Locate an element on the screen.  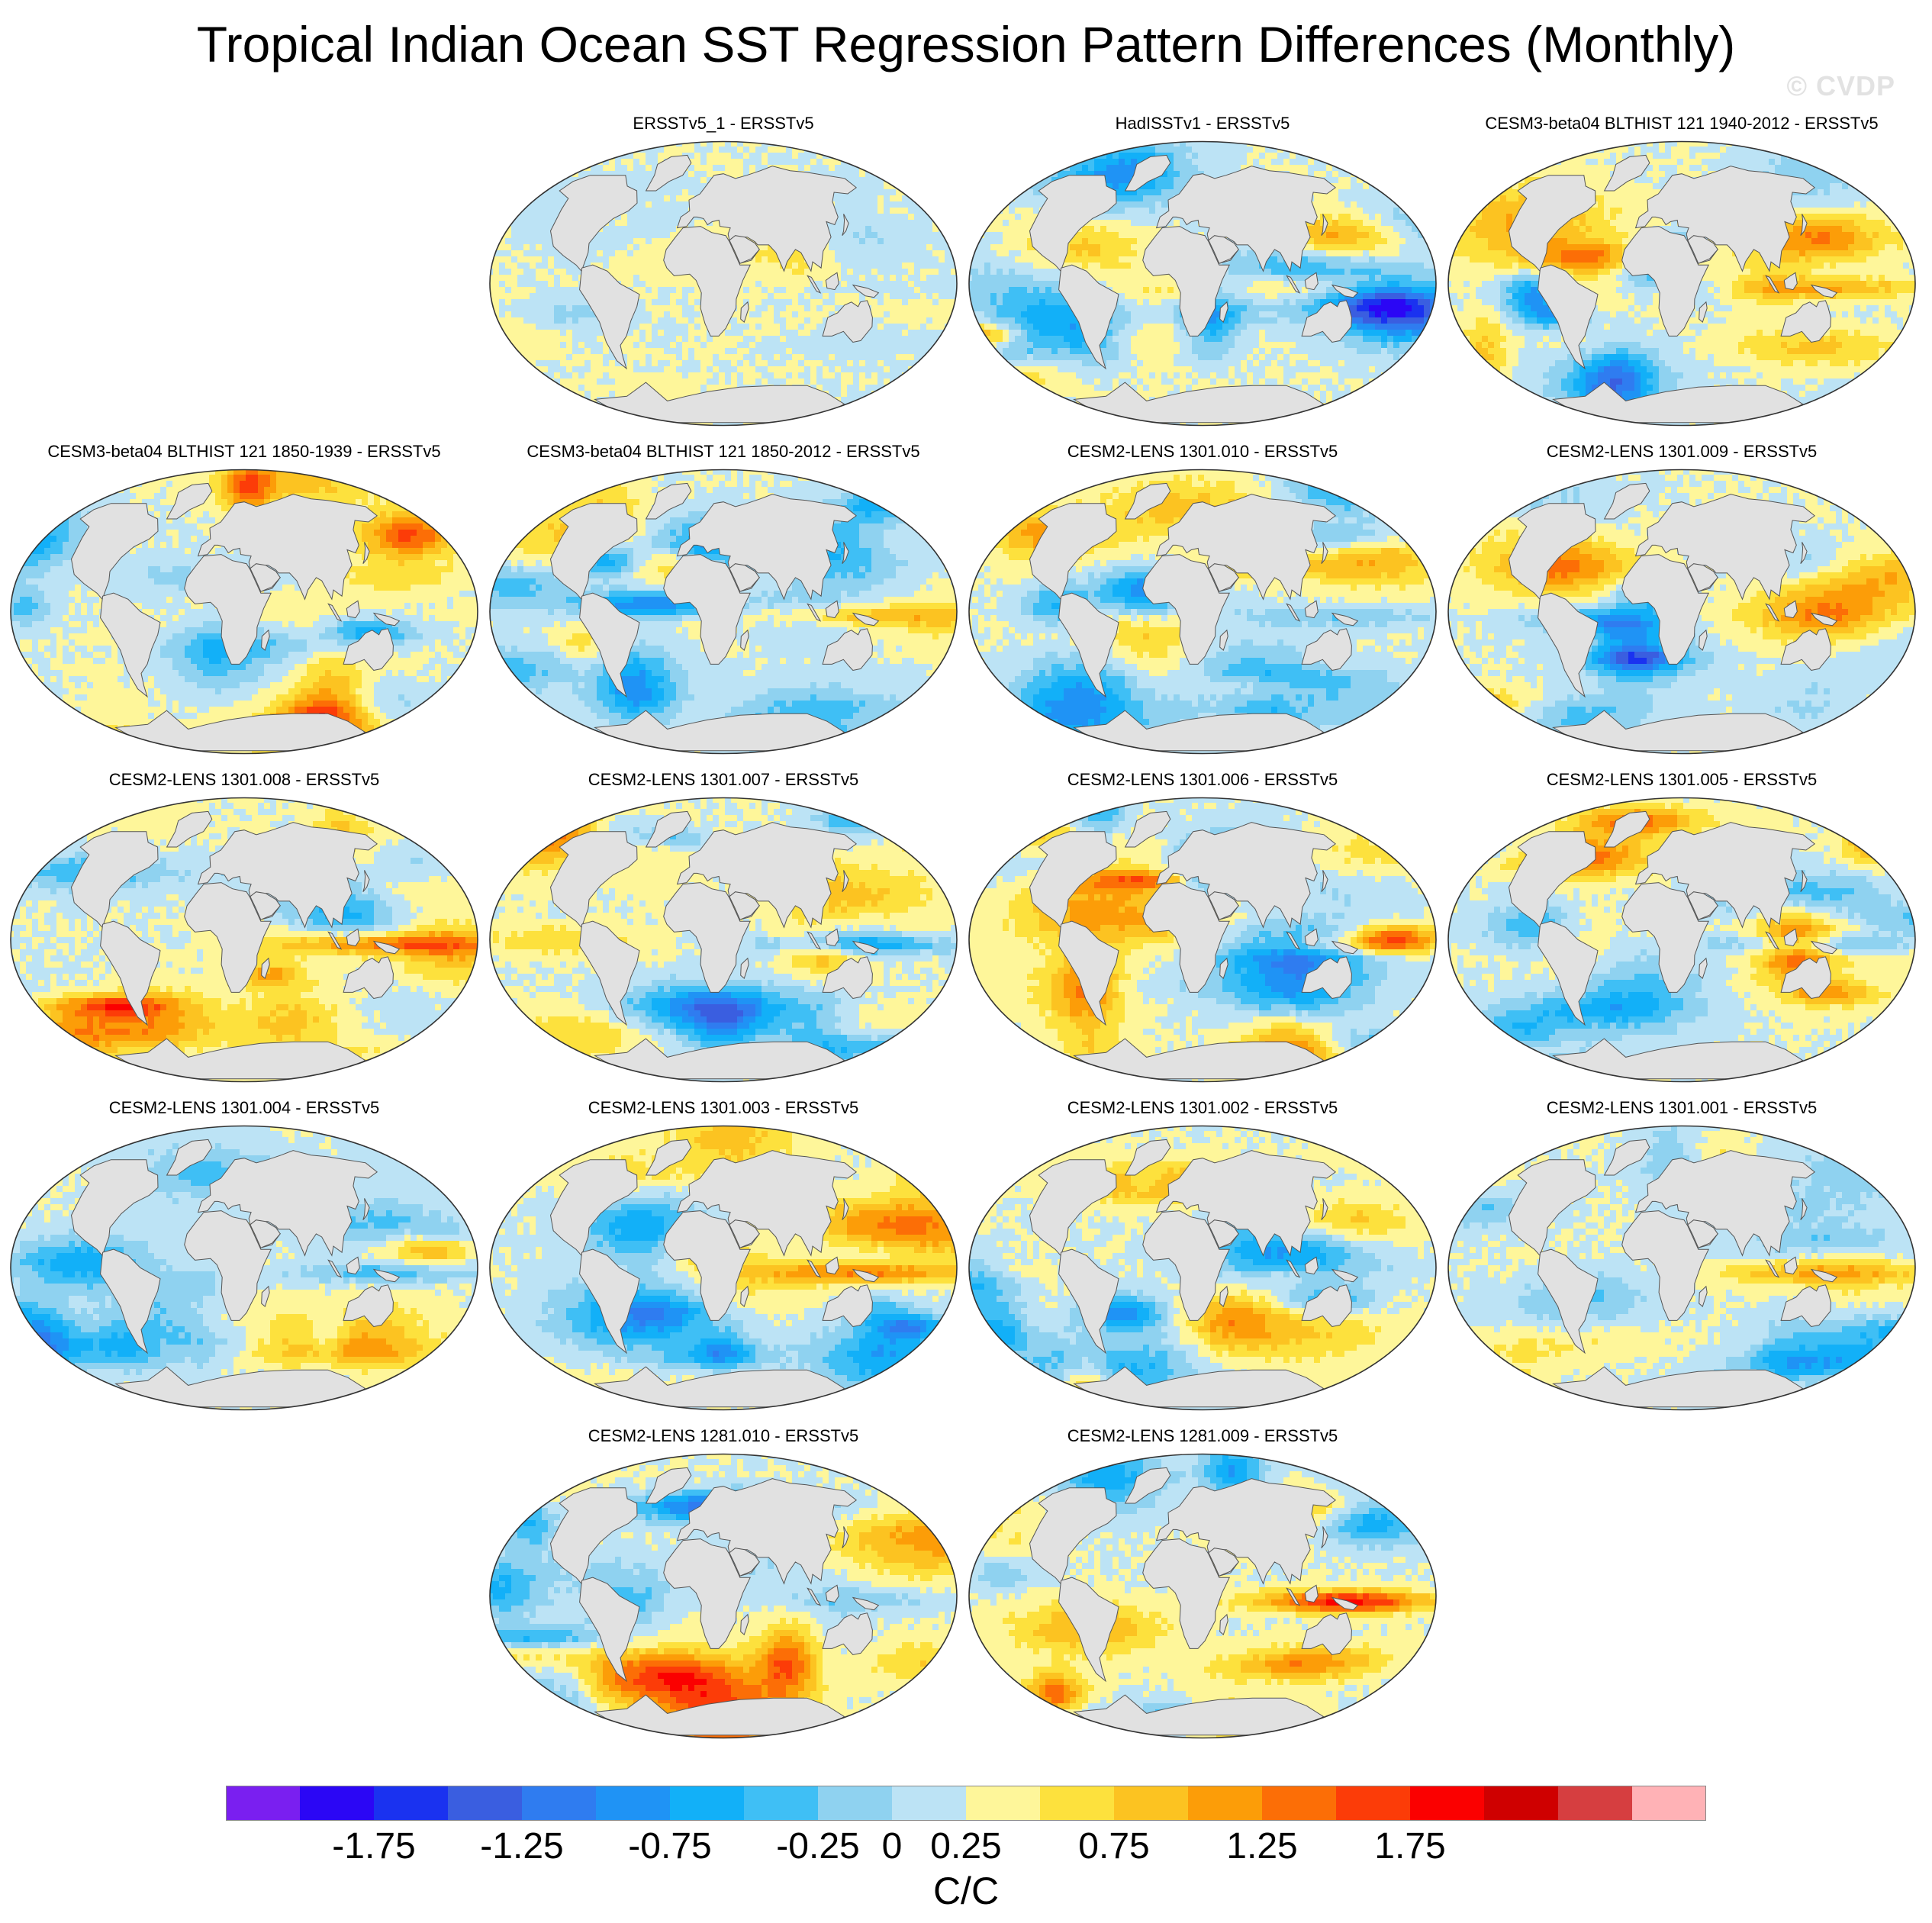
panel-title: ERSSTv5_1 - ERSSTv5 is located at coordinates (723, 123).